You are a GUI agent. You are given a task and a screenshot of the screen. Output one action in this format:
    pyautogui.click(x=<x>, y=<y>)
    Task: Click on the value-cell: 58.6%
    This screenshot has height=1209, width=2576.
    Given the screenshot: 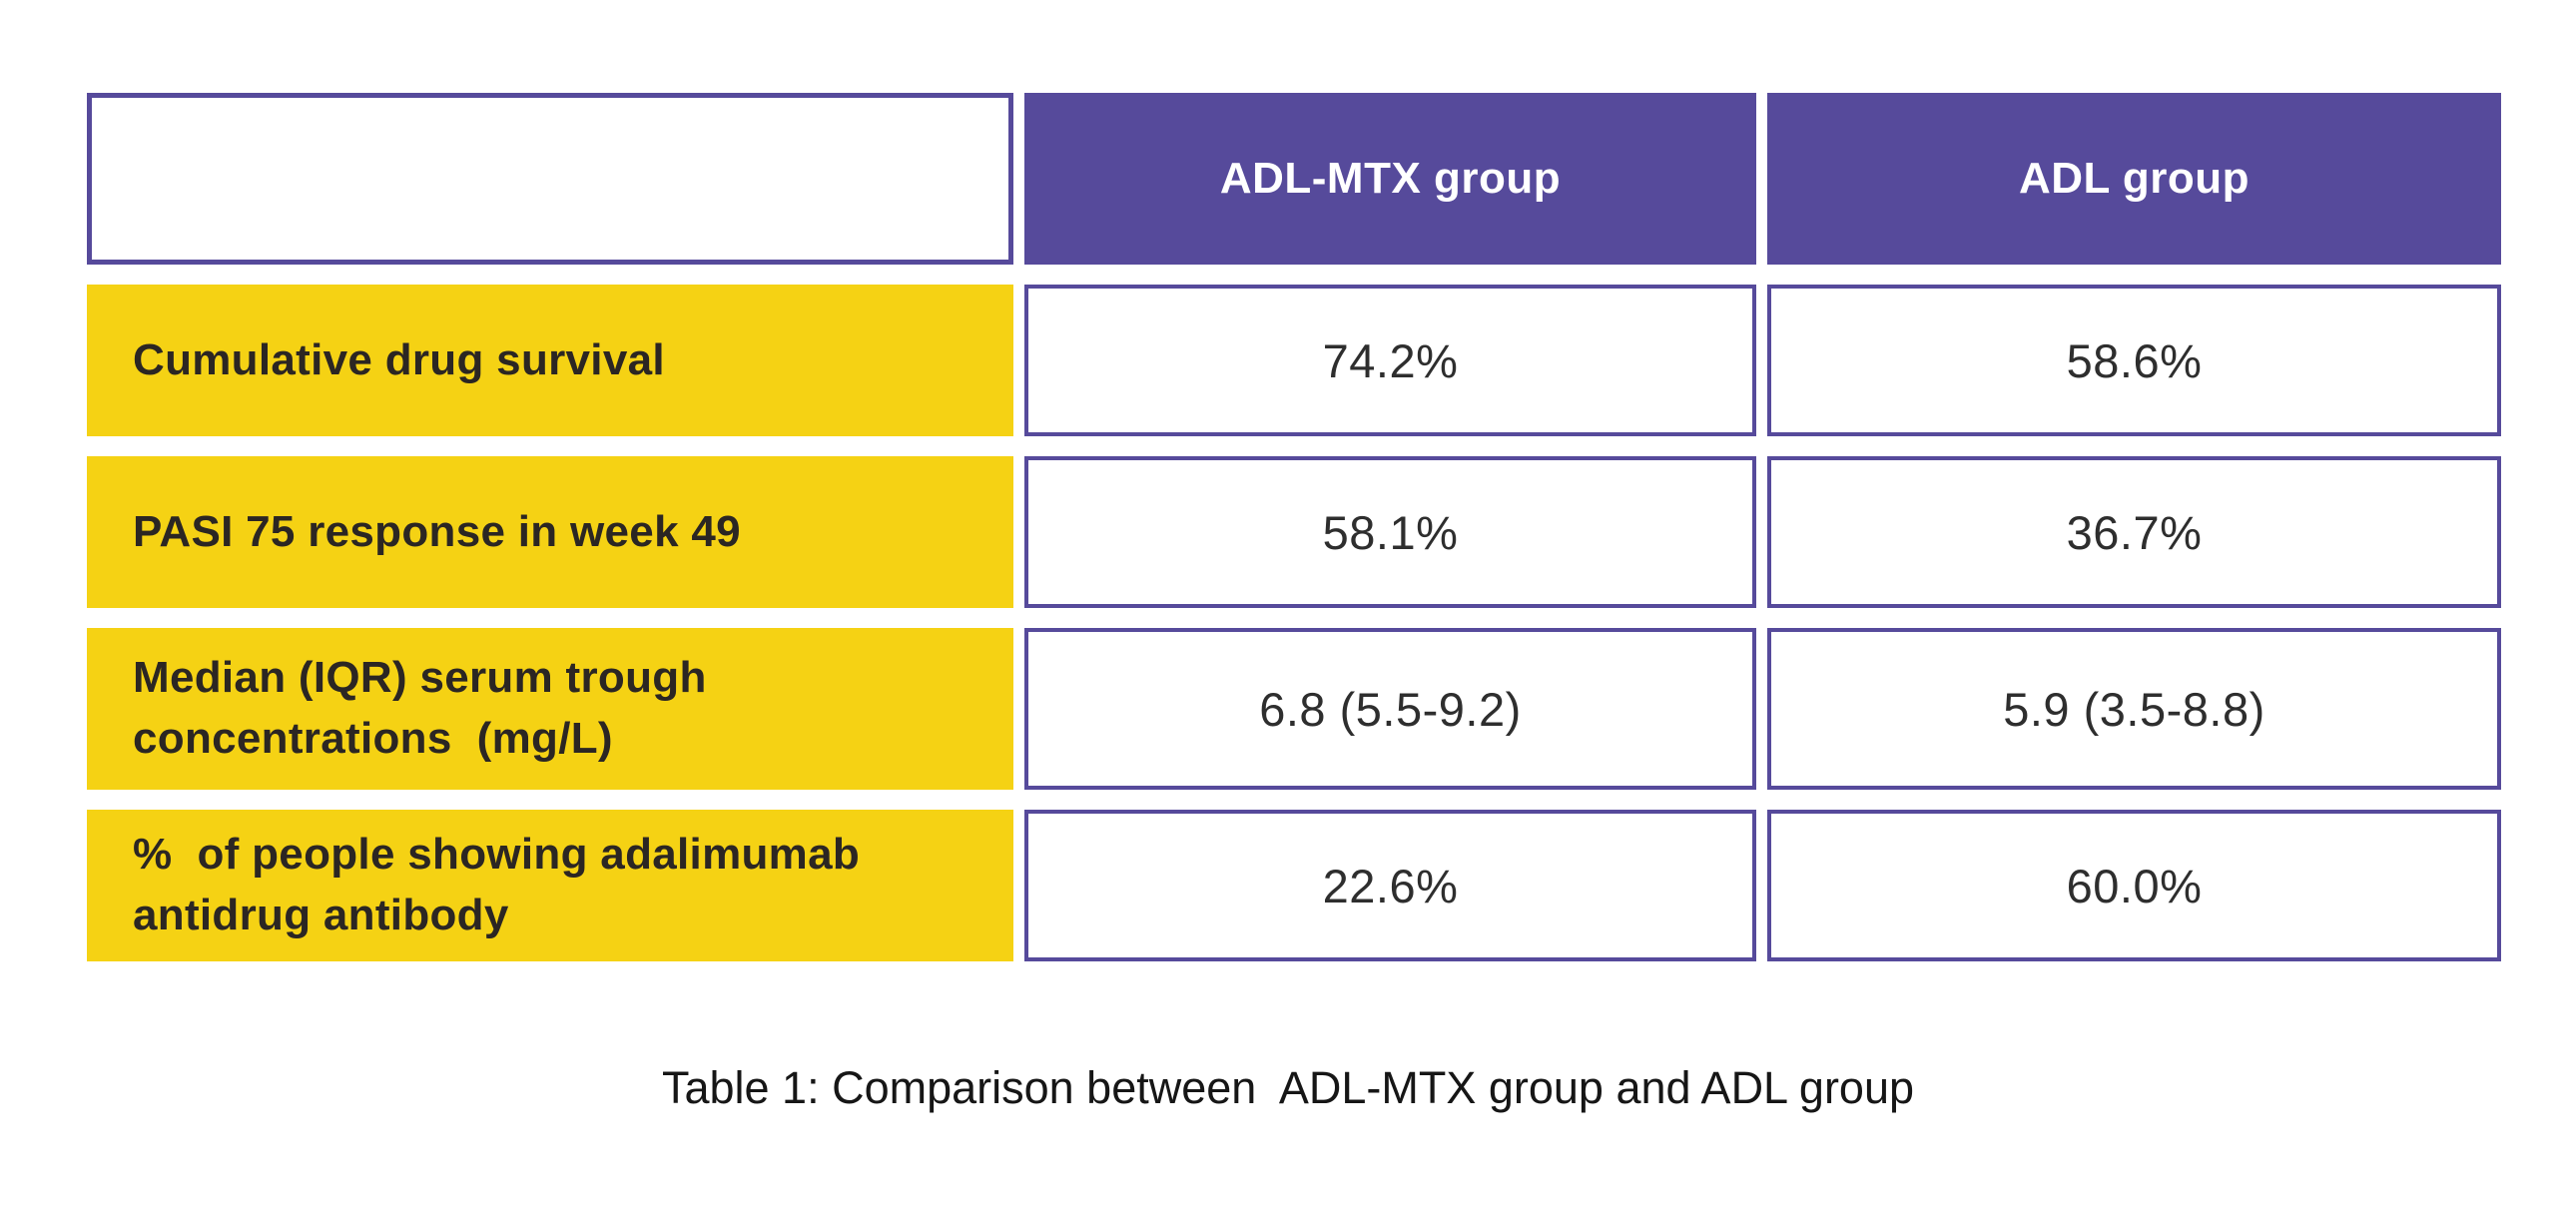 What is the action you would take?
    pyautogui.click(x=2134, y=360)
    